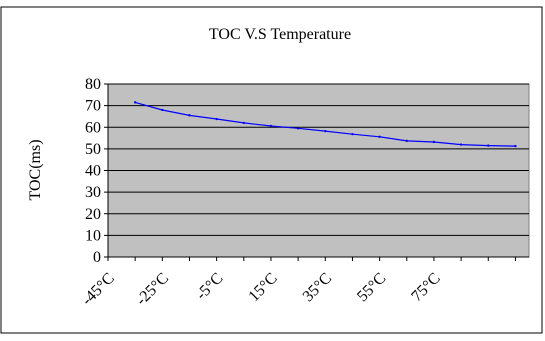  What do you see at coordinates (93, 171) in the screenshot?
I see `y-tick-label: 40` at bounding box center [93, 171].